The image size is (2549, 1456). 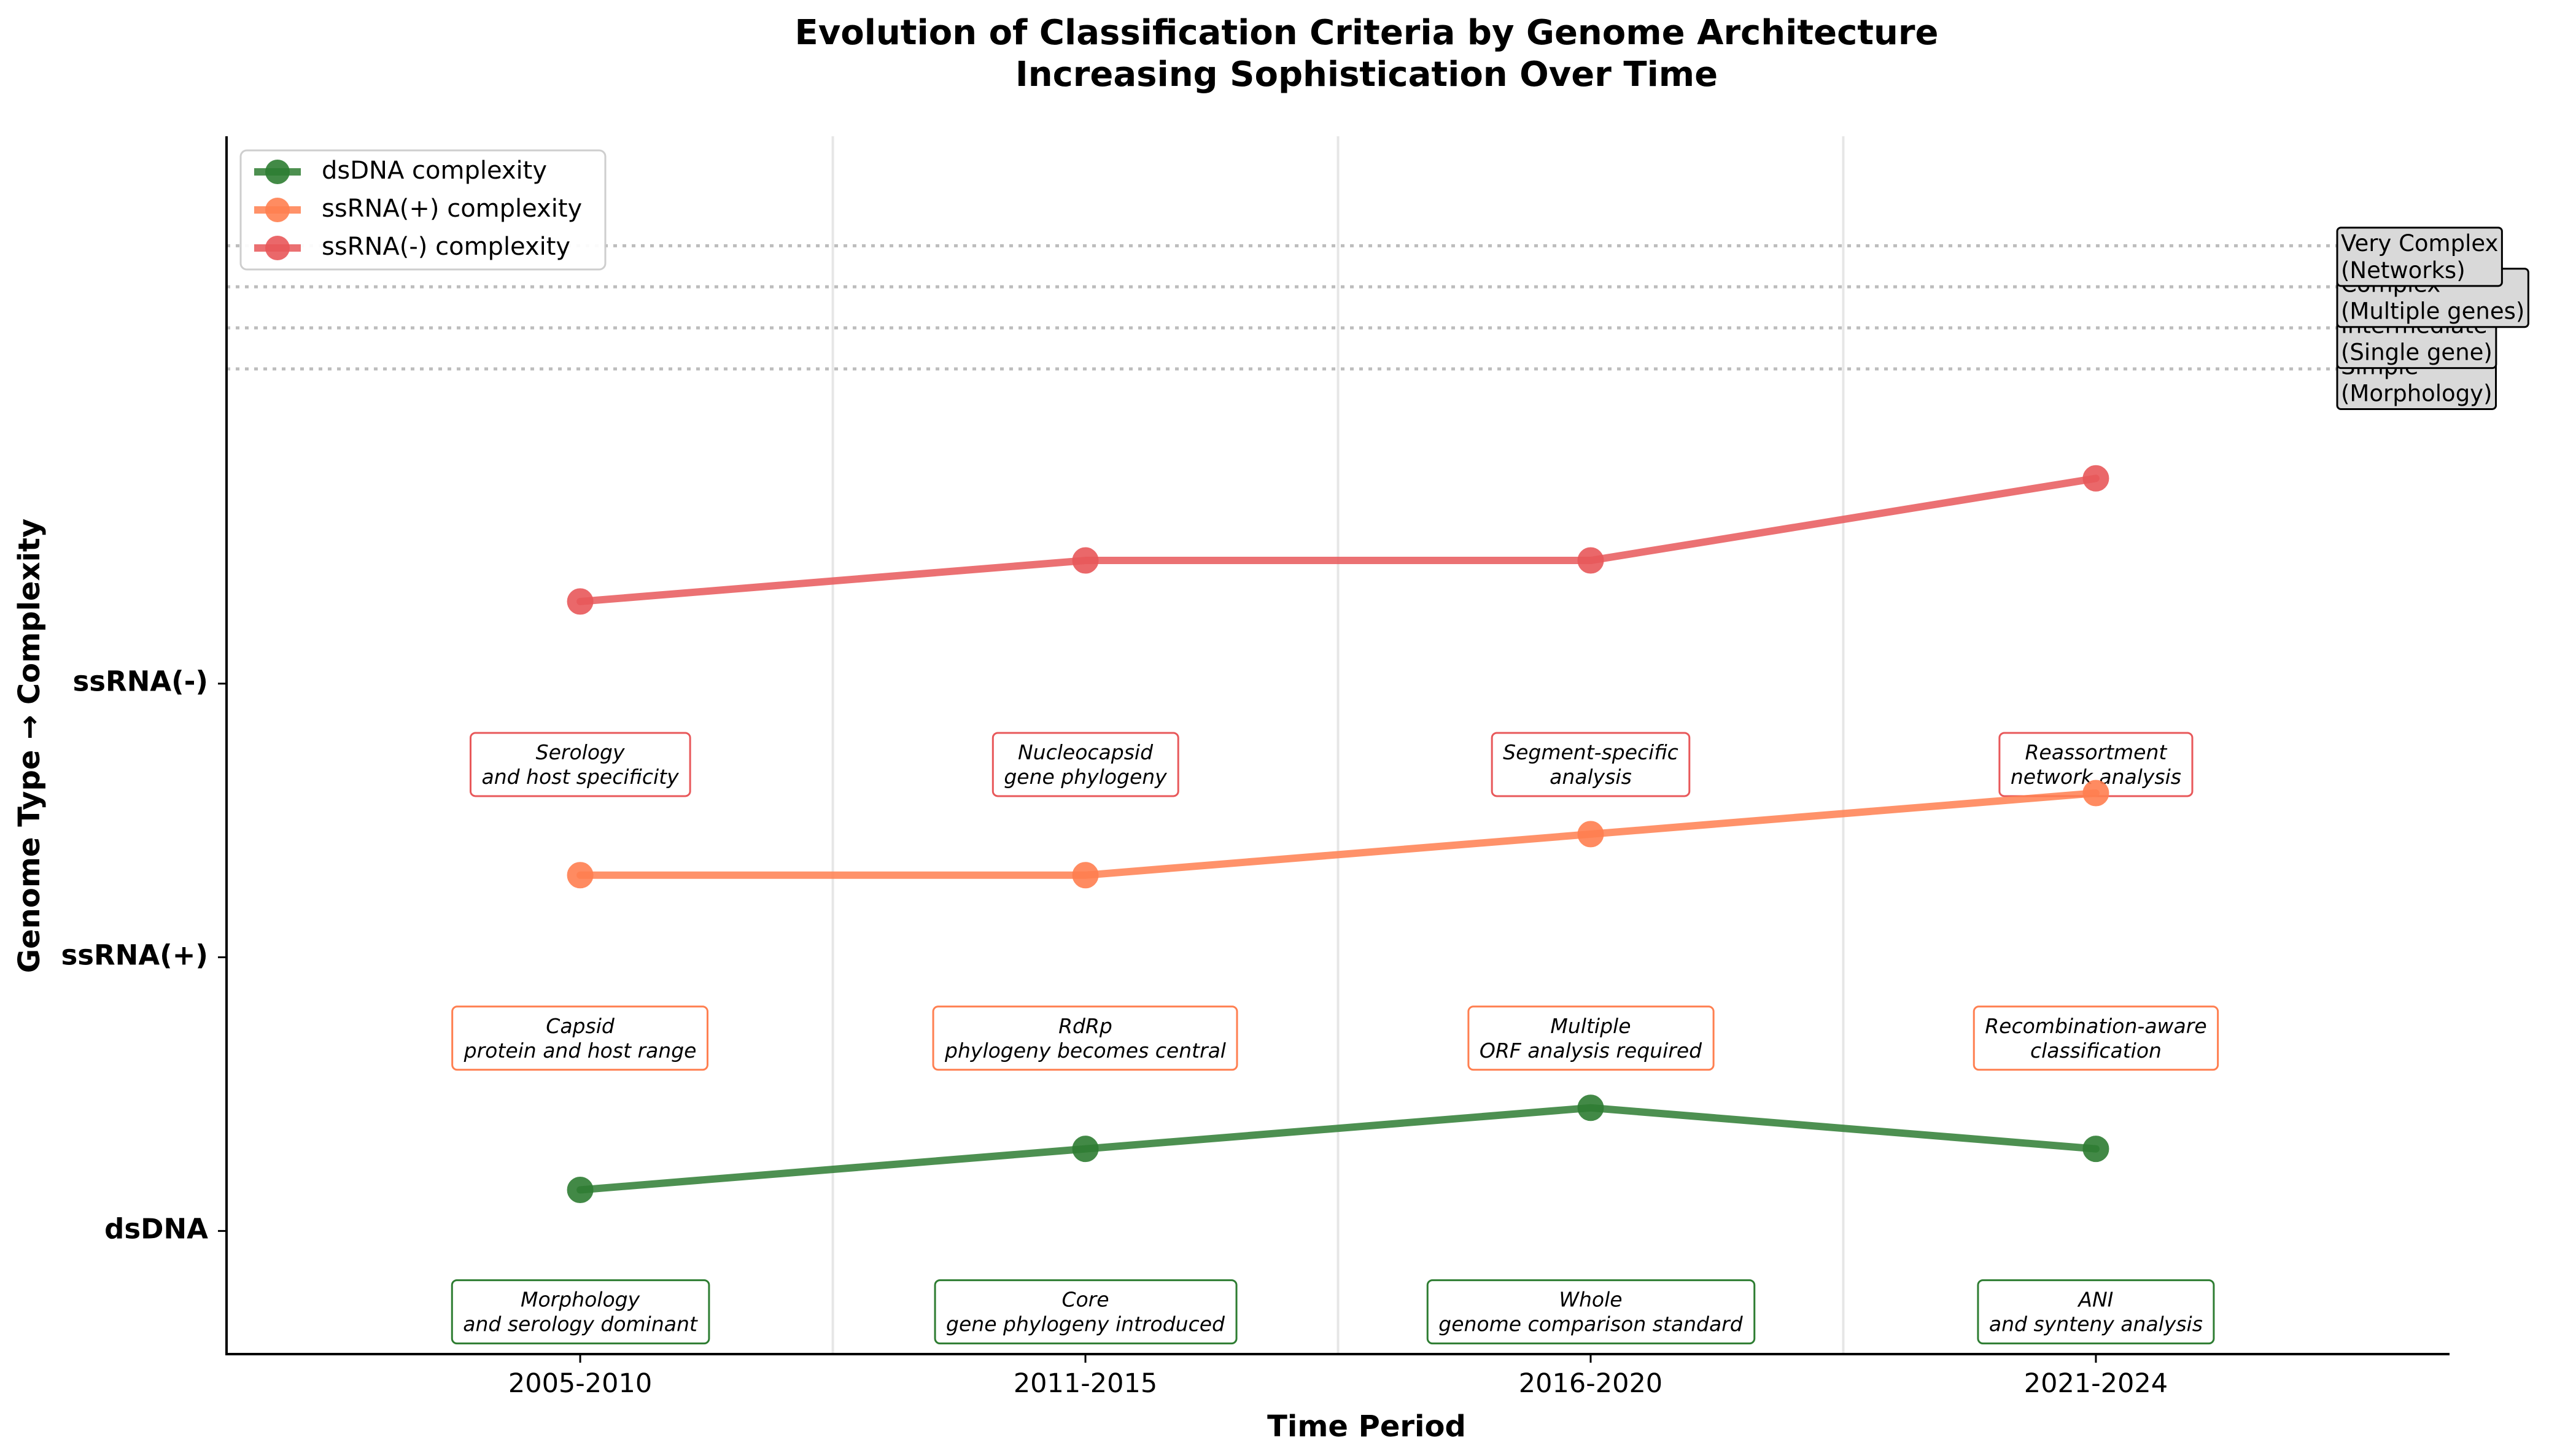 I want to click on annotation: Multiple ORF analysis required, so click(x=1591, y=1038).